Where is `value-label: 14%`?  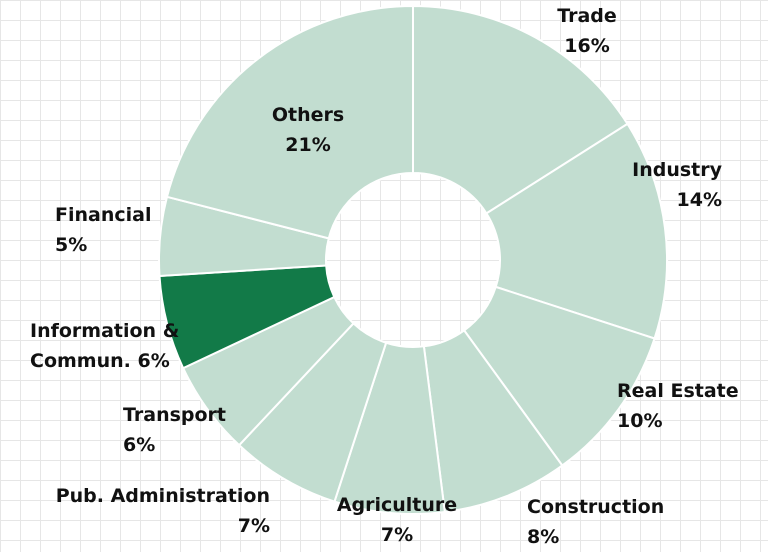 value-label: 14% is located at coordinates (699, 200).